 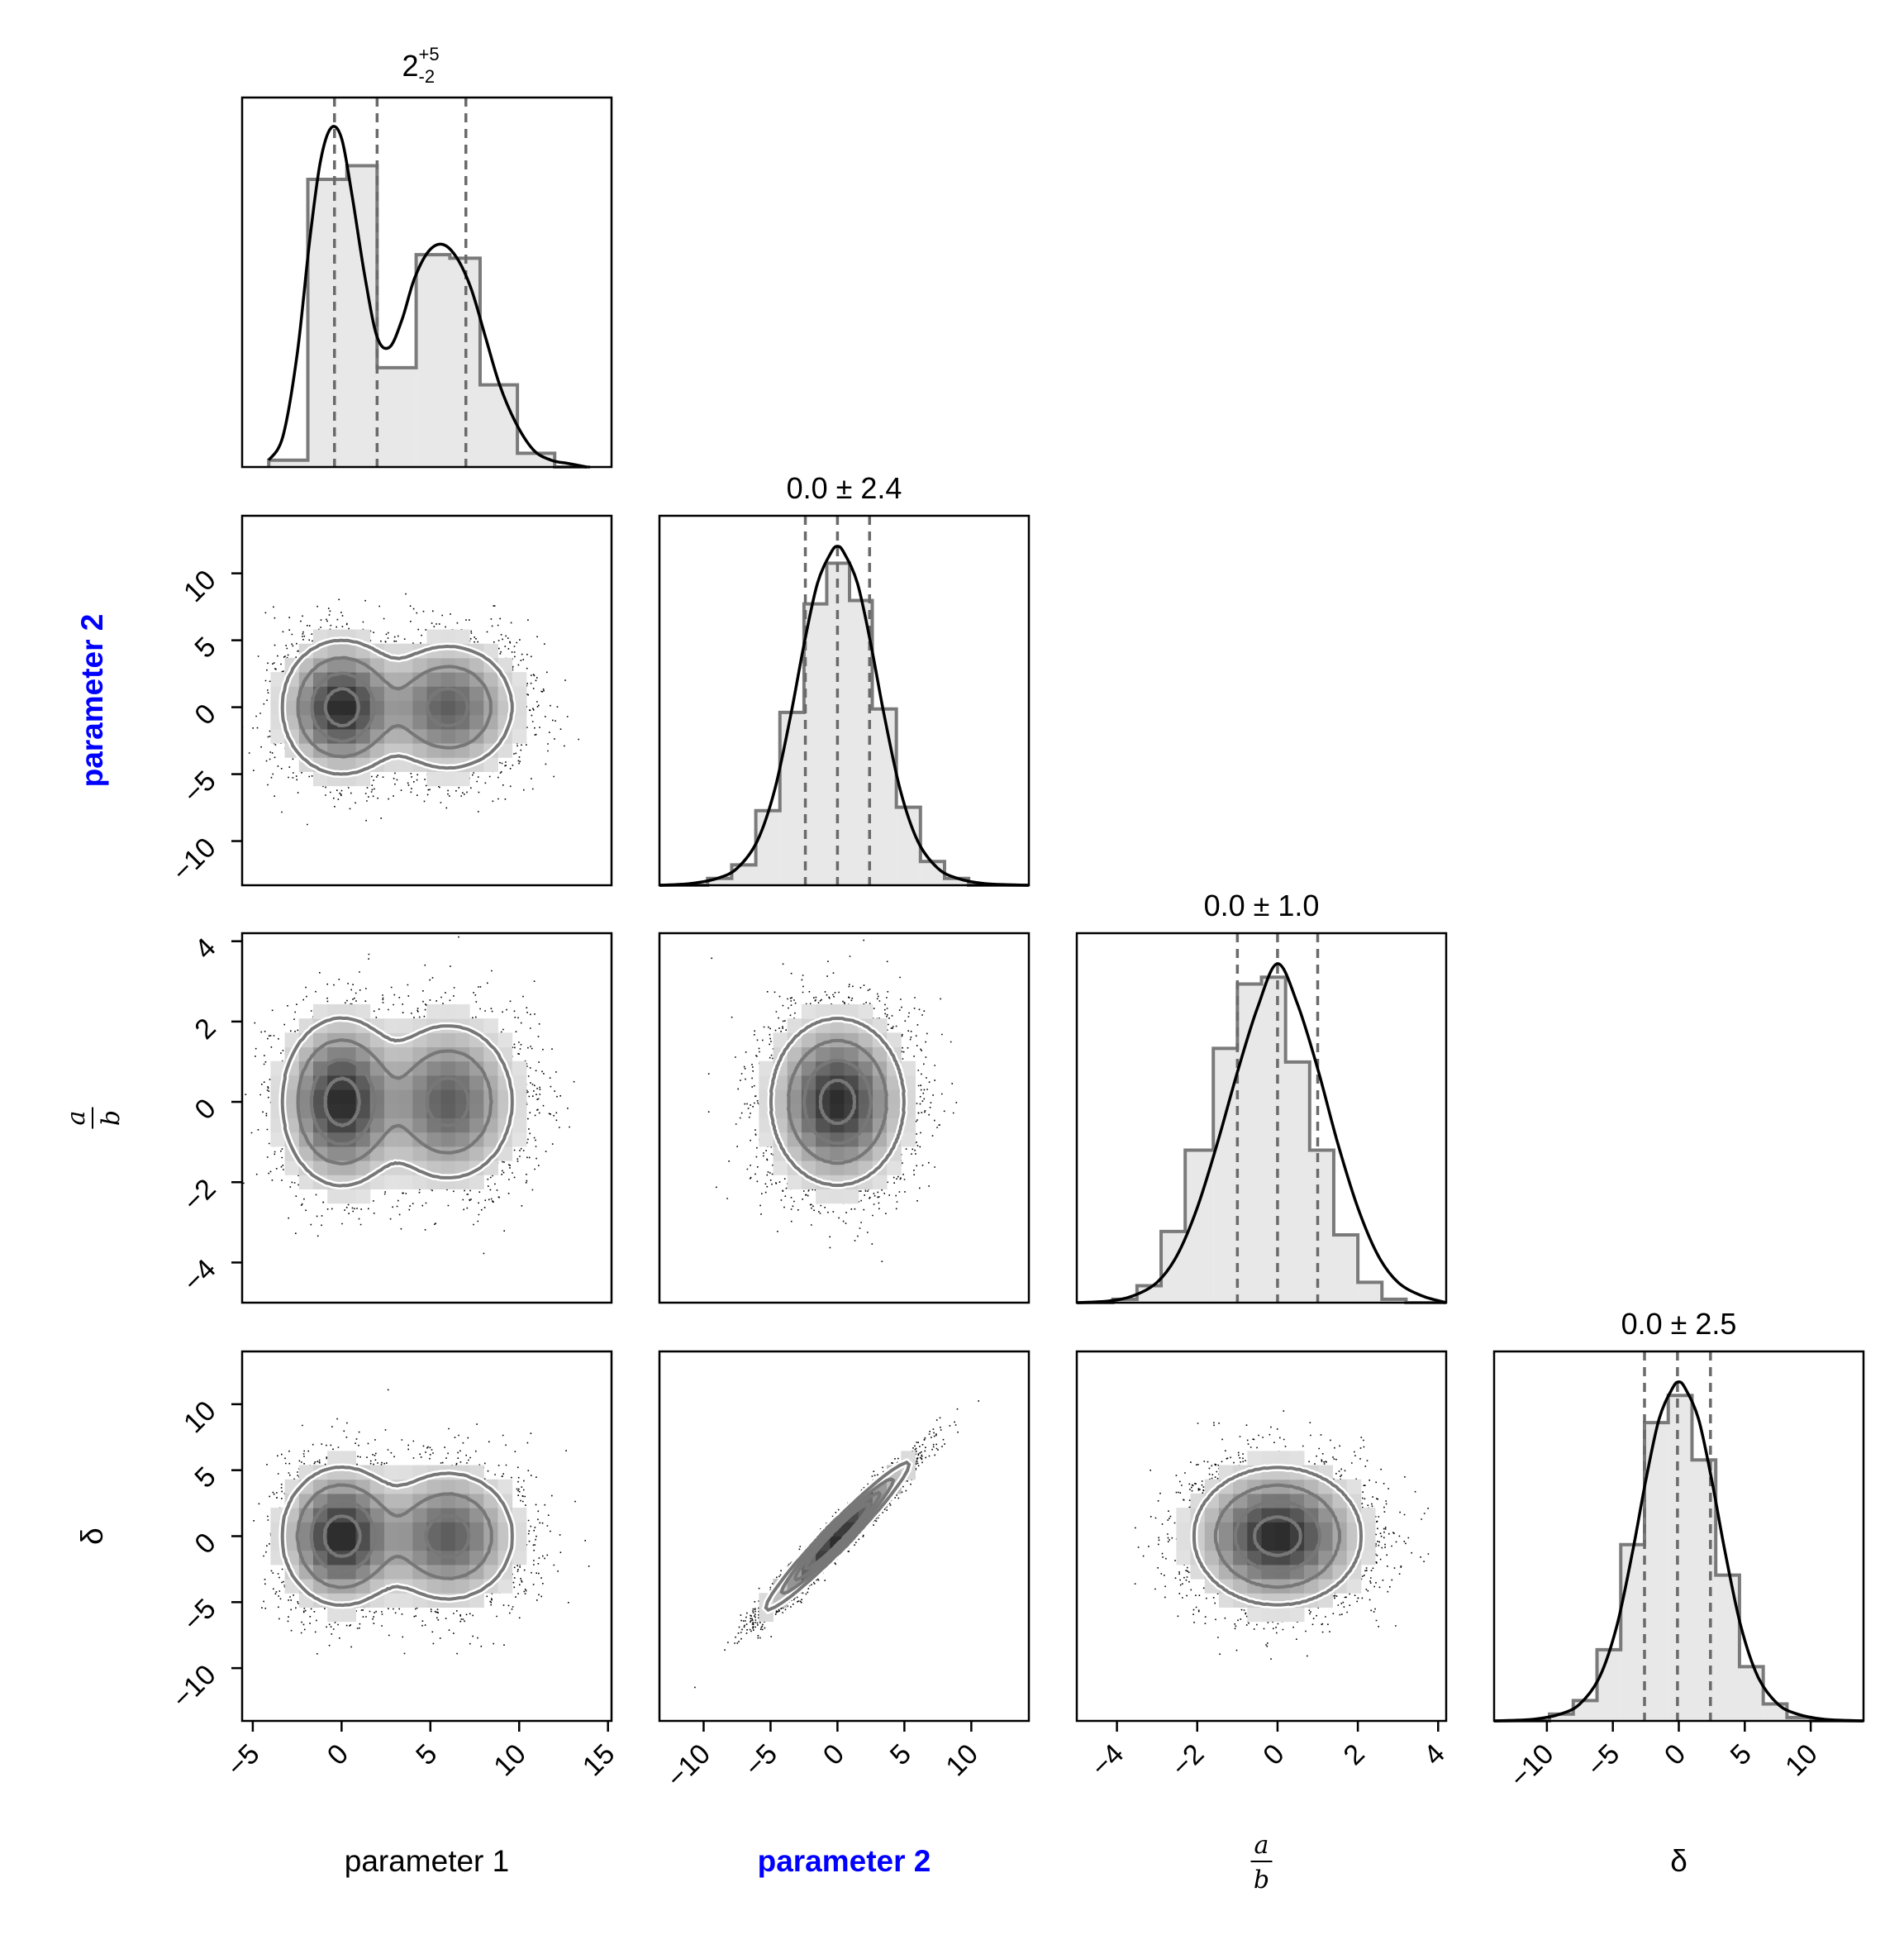 What do you see at coordinates (1261, 1863) in the screenshot?
I see `axis-label-3-x: ab` at bounding box center [1261, 1863].